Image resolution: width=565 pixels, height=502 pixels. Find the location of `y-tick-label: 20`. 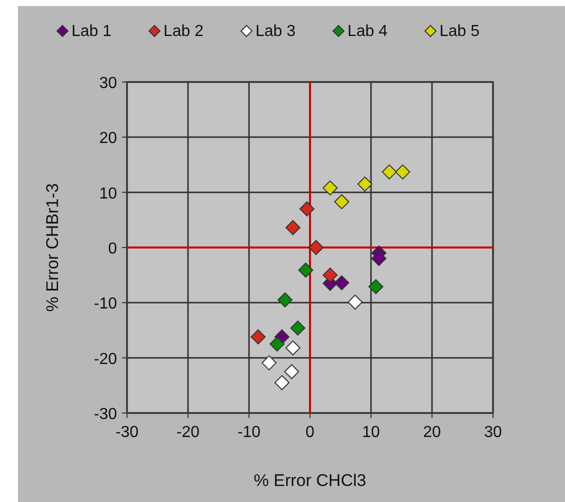

y-tick-label: 20 is located at coordinates (108, 139).